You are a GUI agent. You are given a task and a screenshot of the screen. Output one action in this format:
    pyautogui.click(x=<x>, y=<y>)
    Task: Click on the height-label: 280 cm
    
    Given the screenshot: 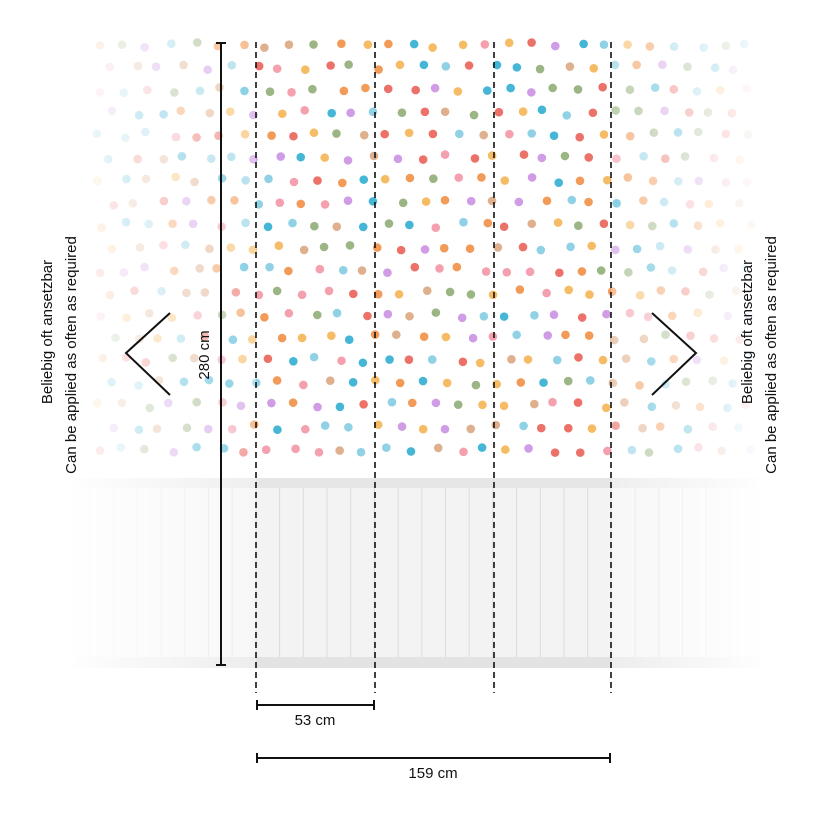 What is the action you would take?
    pyautogui.click(x=204, y=354)
    